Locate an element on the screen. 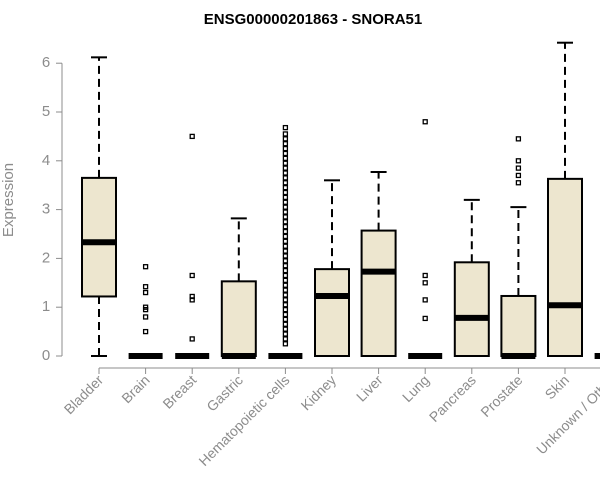 This screenshot has height=500, width=600. chart-title: ENSG00000201863 - SNORA51 is located at coordinates (313, 19).